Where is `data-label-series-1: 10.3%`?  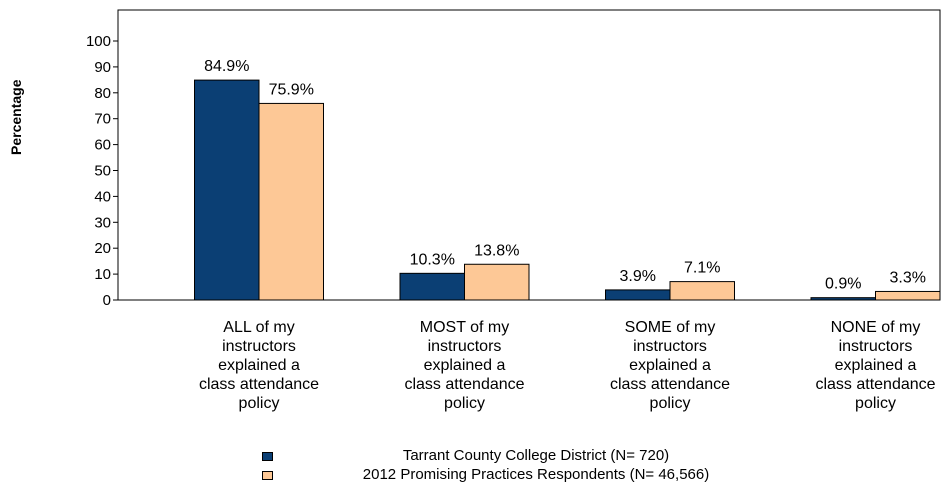
data-label-series-1: 10.3% is located at coordinates (432, 259).